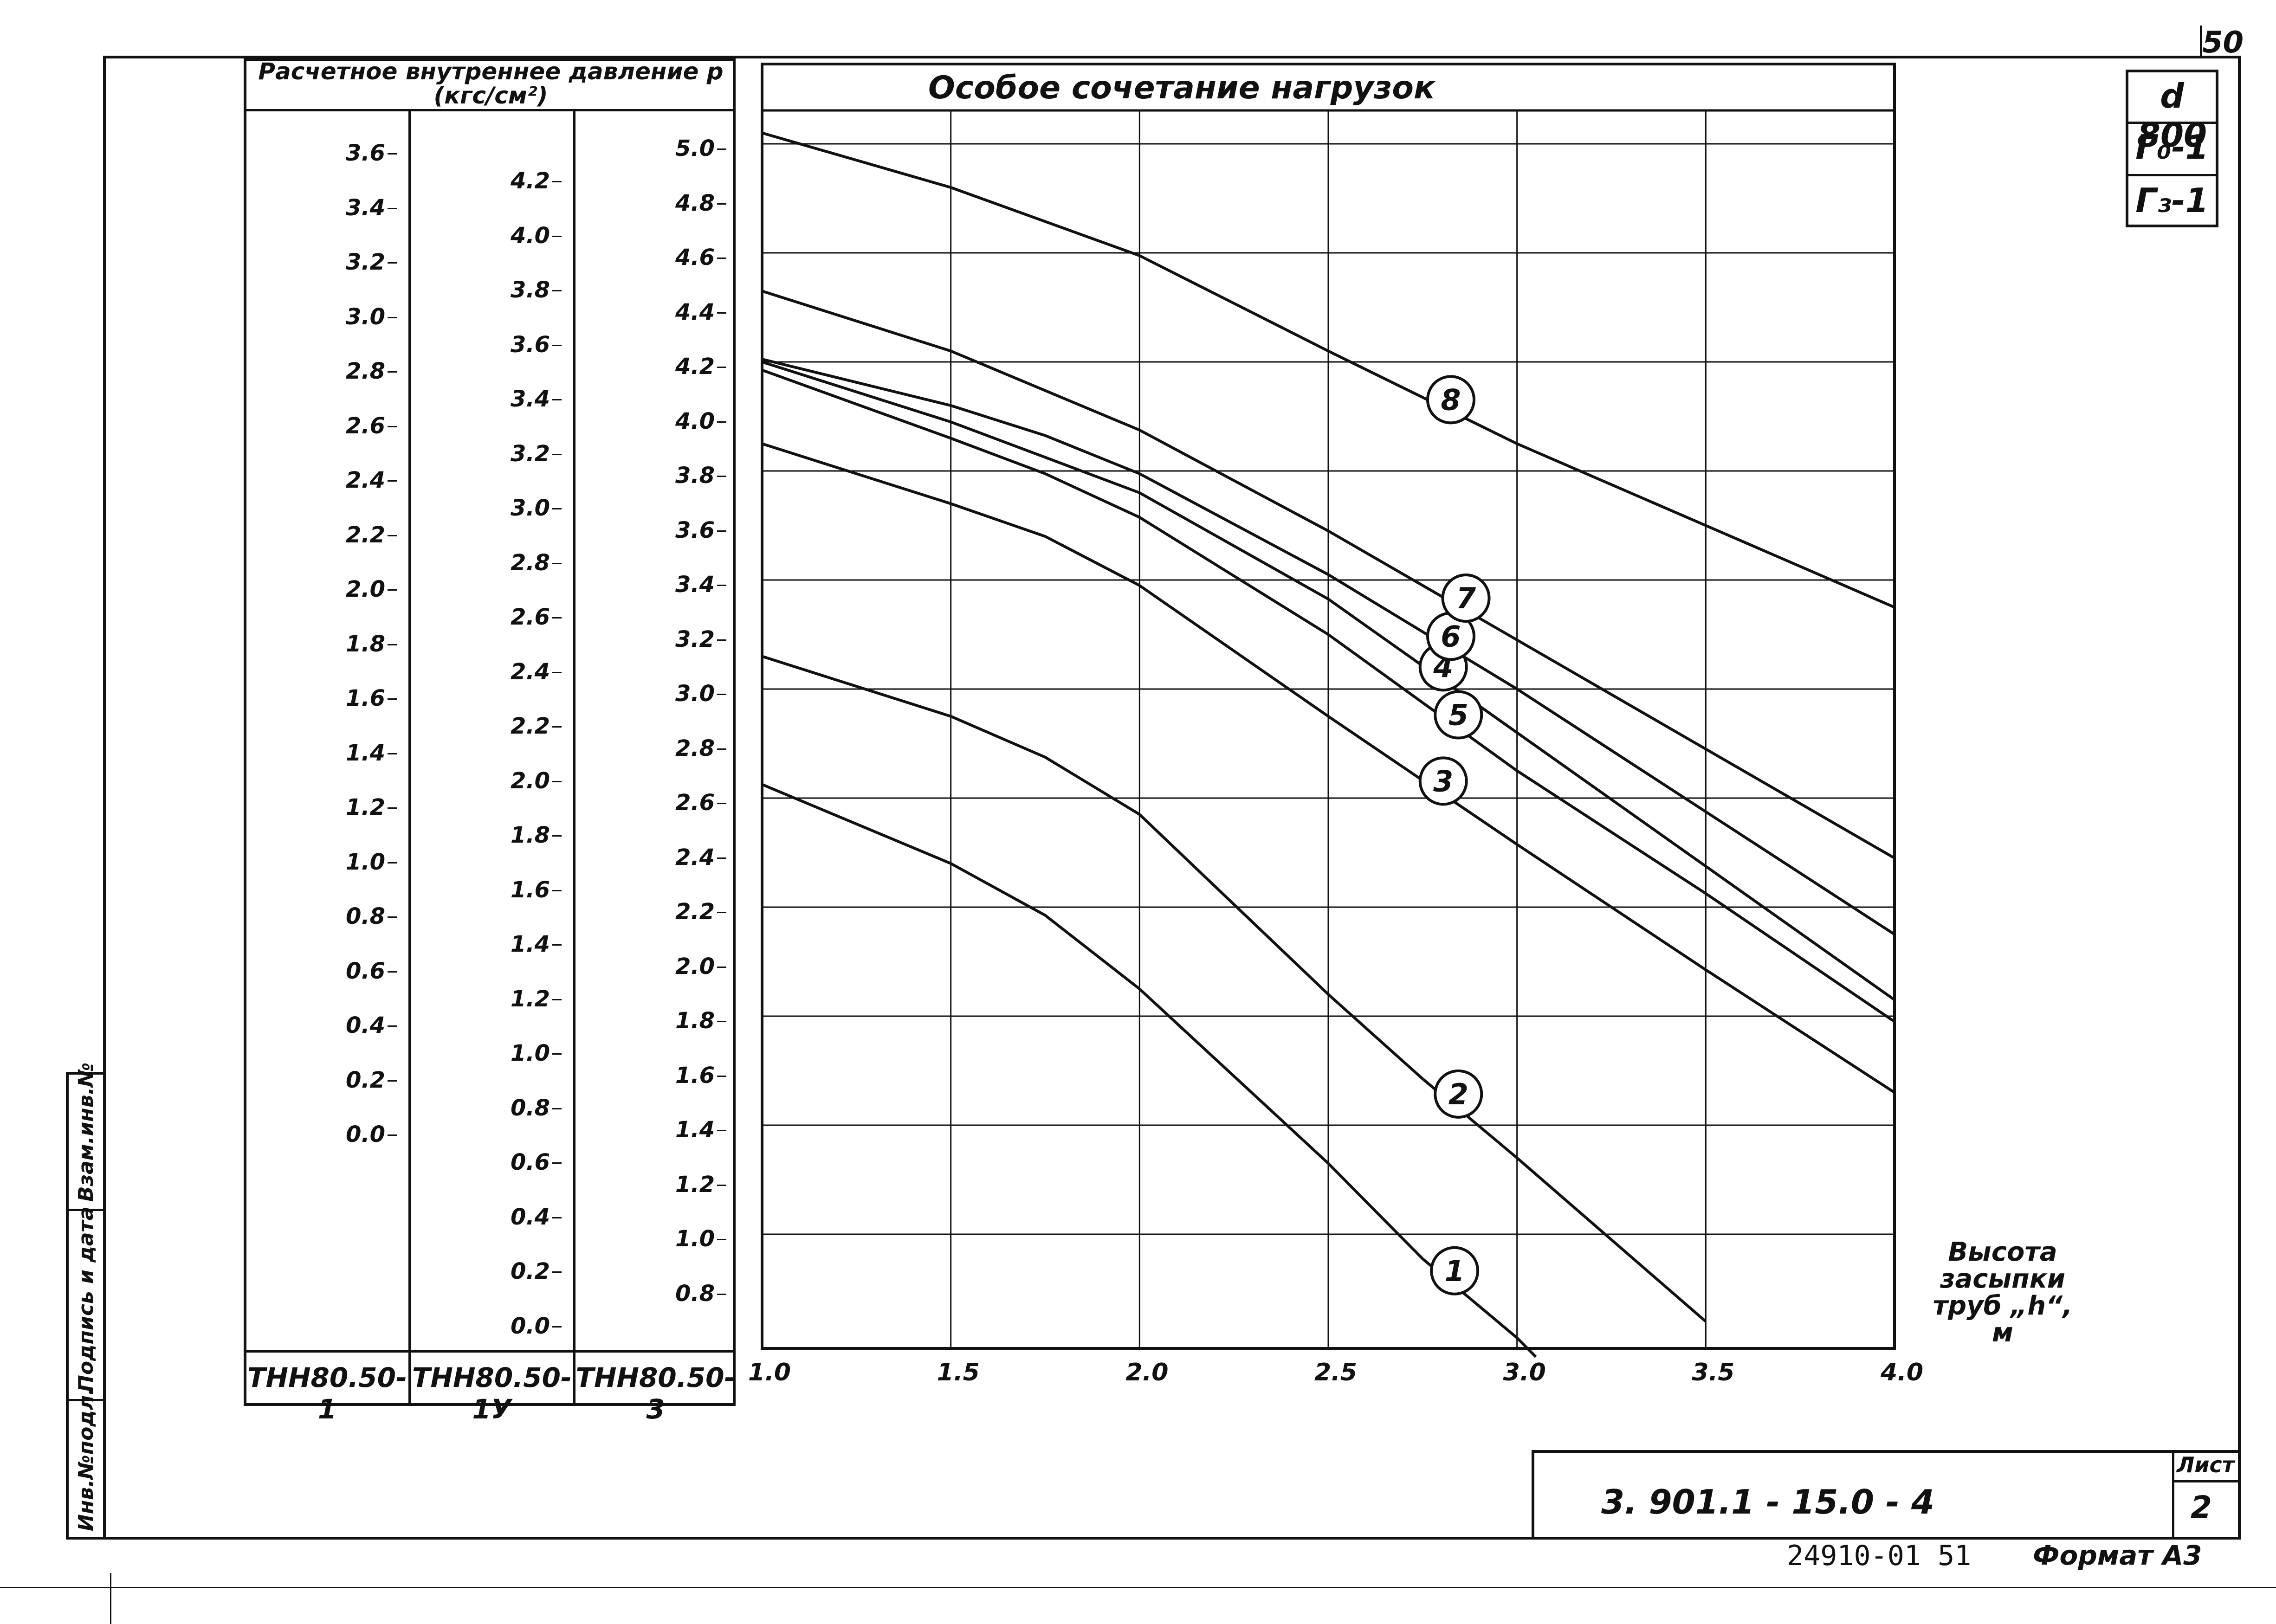 This screenshot has height=1624, width=2276. I want to click on x-tick-label: 3.0, so click(1525, 1373).